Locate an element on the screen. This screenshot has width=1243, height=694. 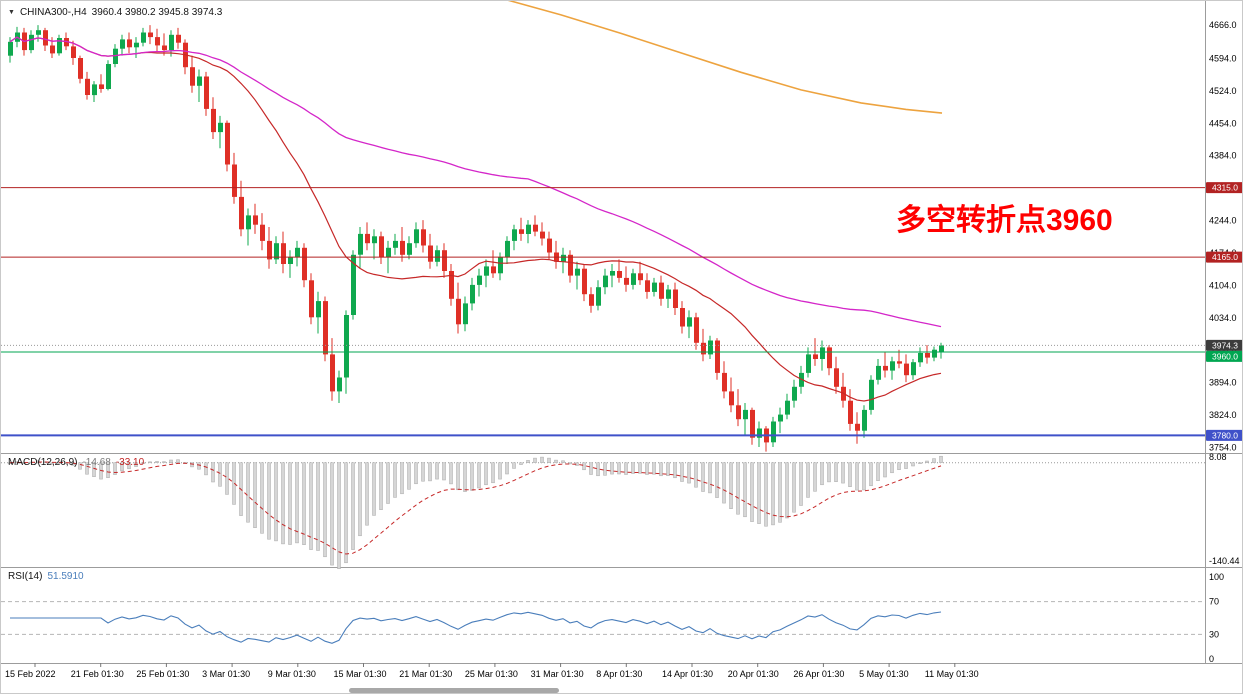
svg-text: 14 Apr 01:30 is located at coordinates (687, 674).